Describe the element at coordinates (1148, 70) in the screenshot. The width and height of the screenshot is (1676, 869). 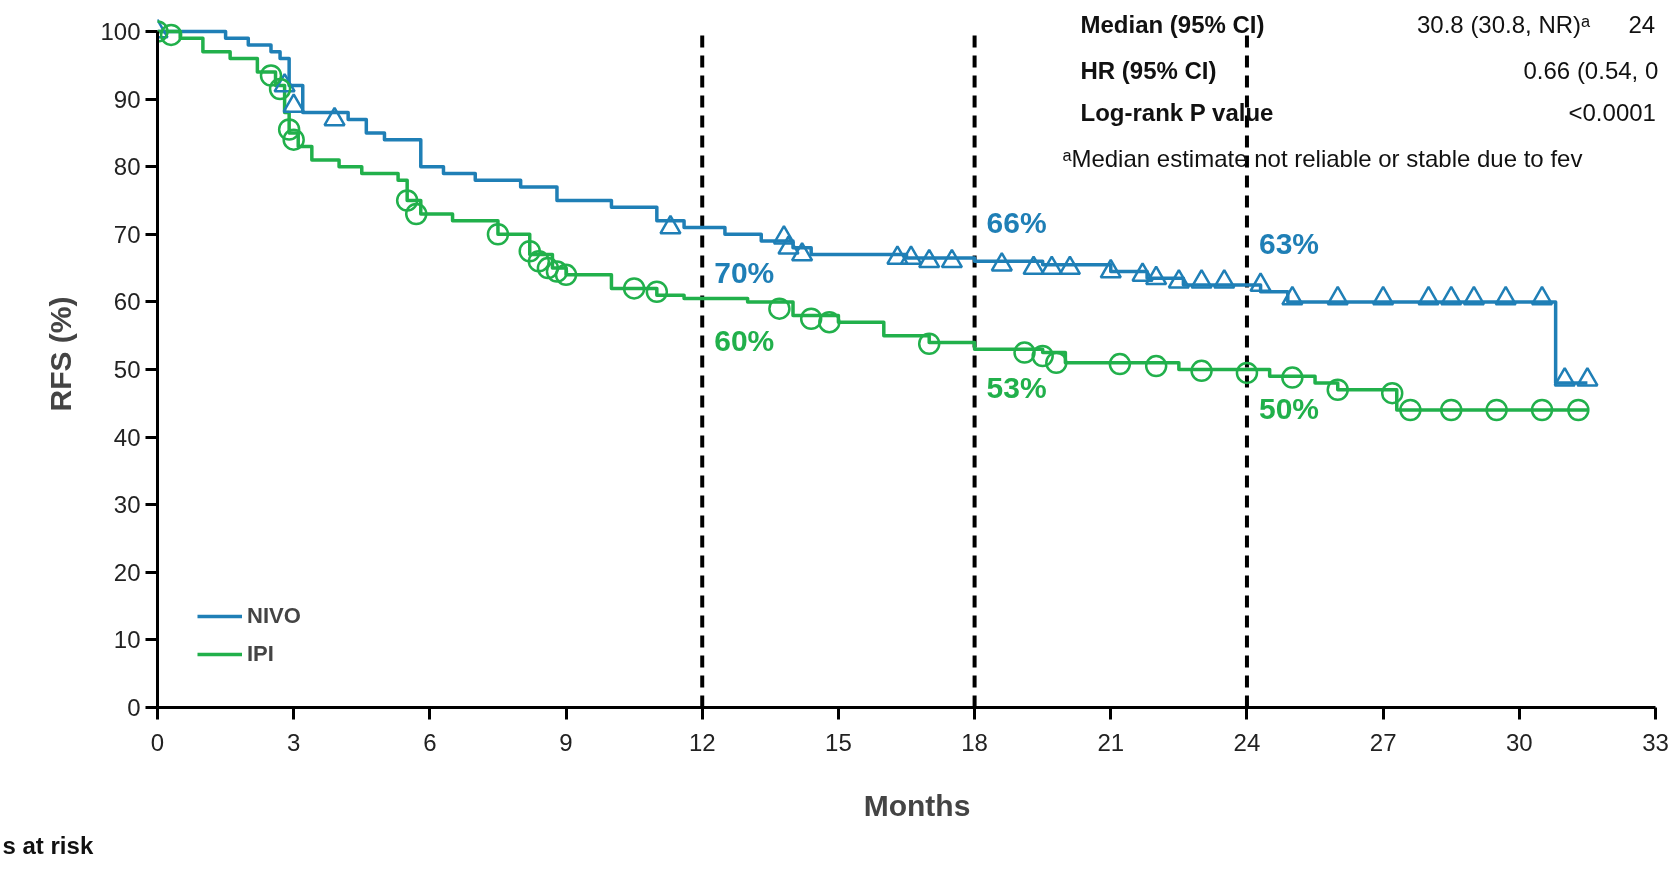
I see `annotation: HR (95% CI)` at that location.